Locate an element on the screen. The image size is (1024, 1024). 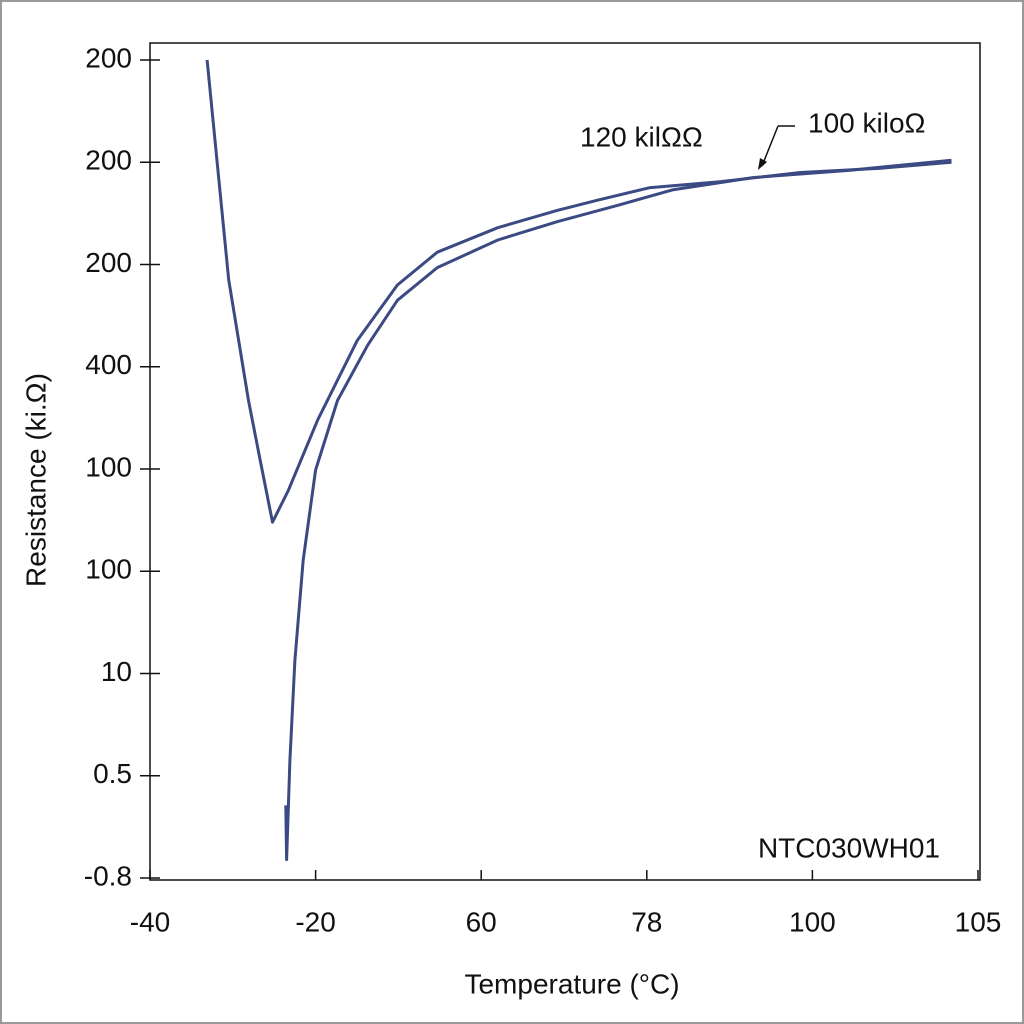
x-tick-label: 78 is located at coordinates (646, 921).